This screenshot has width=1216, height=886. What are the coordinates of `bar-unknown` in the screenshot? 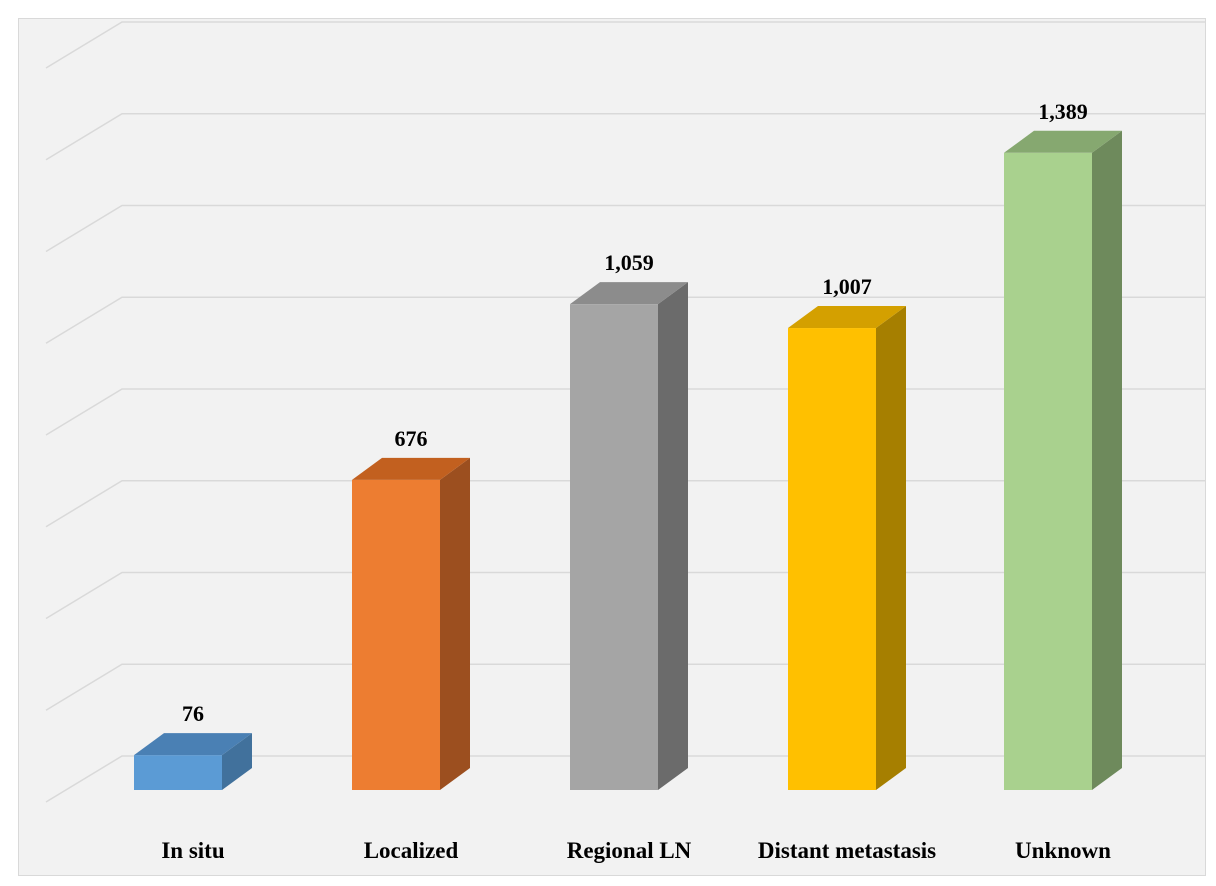 It's located at (1063, 460).